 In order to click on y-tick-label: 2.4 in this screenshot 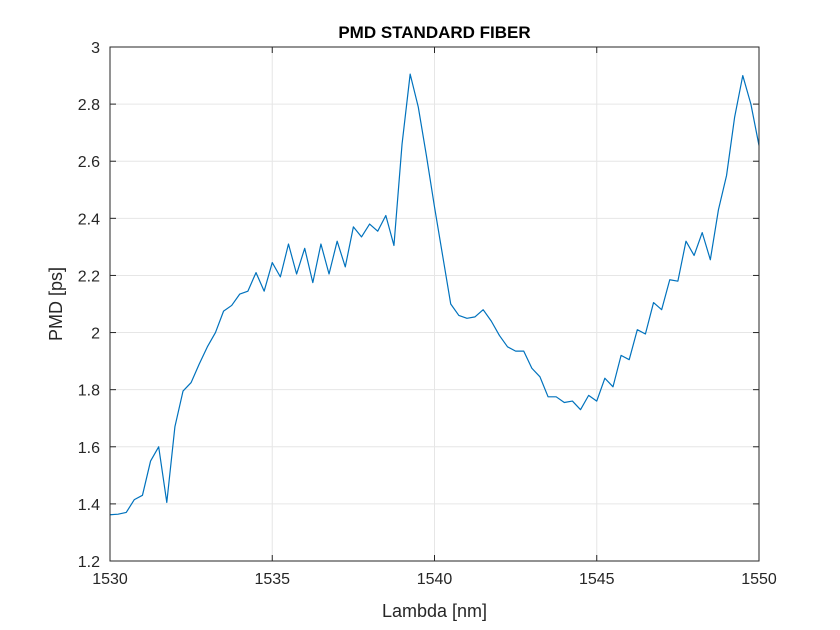, I will do `click(89, 219)`.